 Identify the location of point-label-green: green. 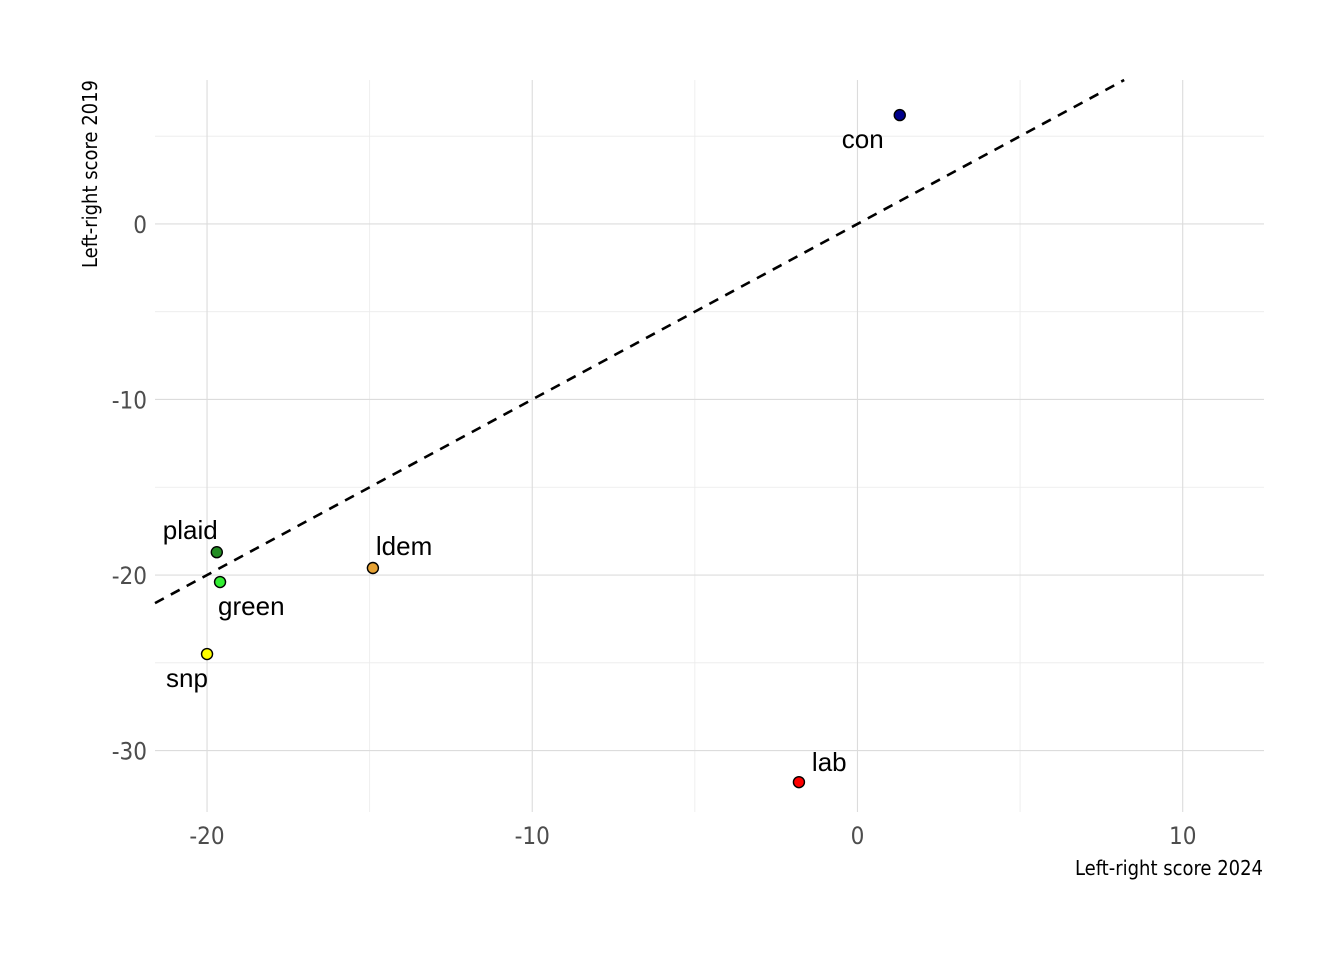
(251, 606).